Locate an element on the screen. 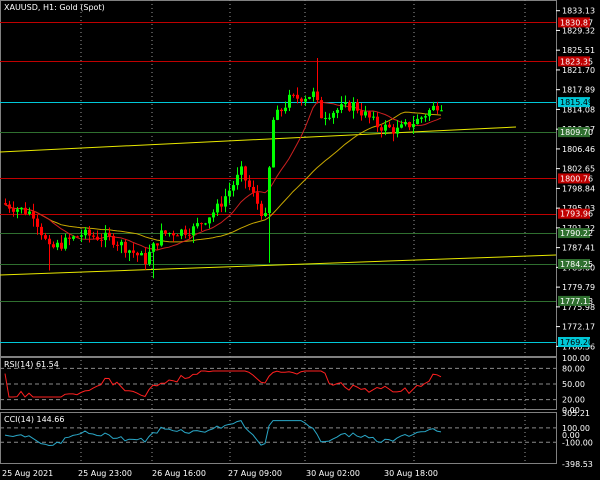 Image resolution: width=600 pixels, height=480 pixels. price-tick-label: 1806.46 is located at coordinates (578, 149).